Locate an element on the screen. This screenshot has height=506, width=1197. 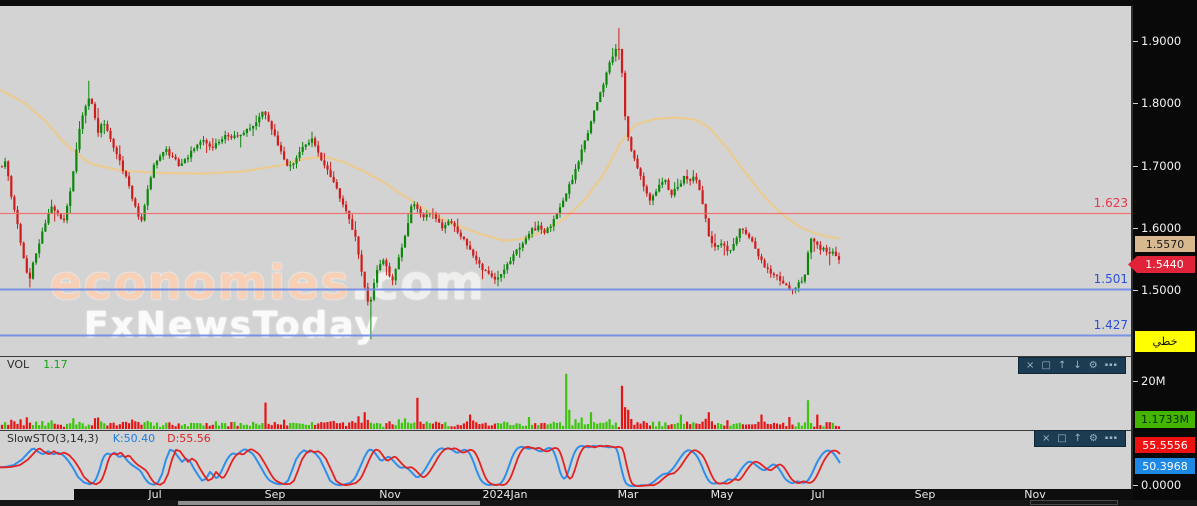
time-axis: Jul Sep Nov 2024Jan Mar May Jul Sep Nov is located at coordinates (635, 494).